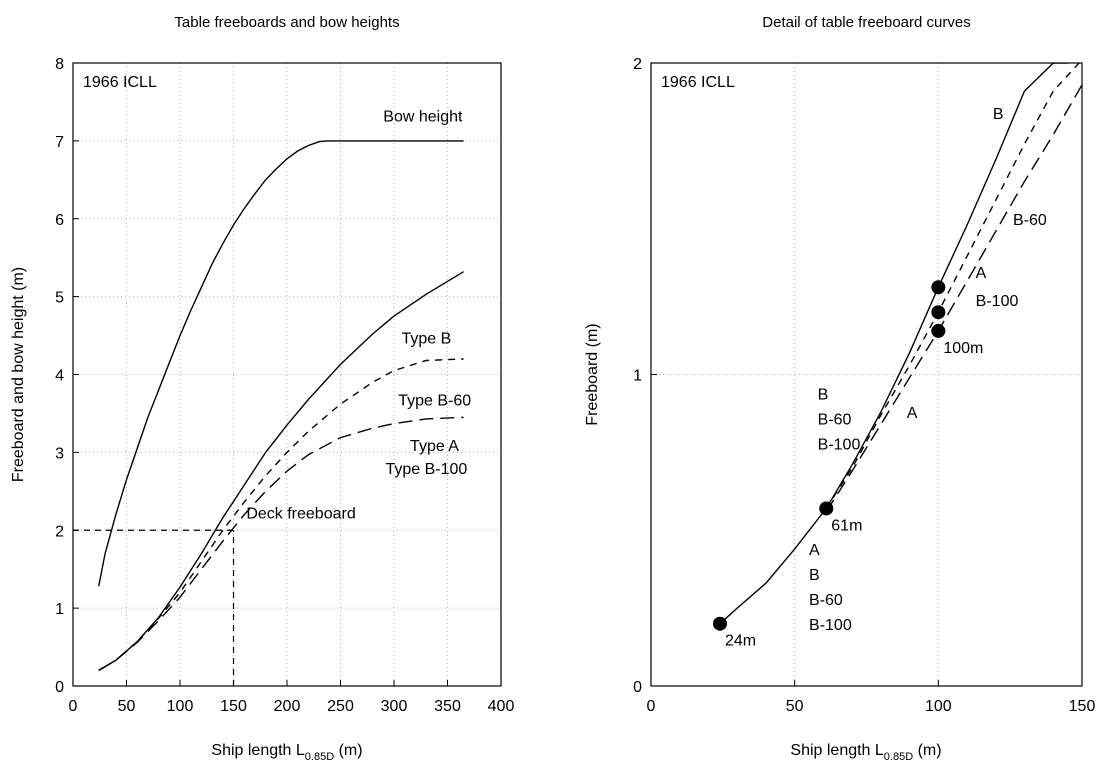 Image resolution: width=1107 pixels, height=767 pixels. What do you see at coordinates (866, 22) in the screenshot?
I see `chart-title: Detail of table freeboard curves` at bounding box center [866, 22].